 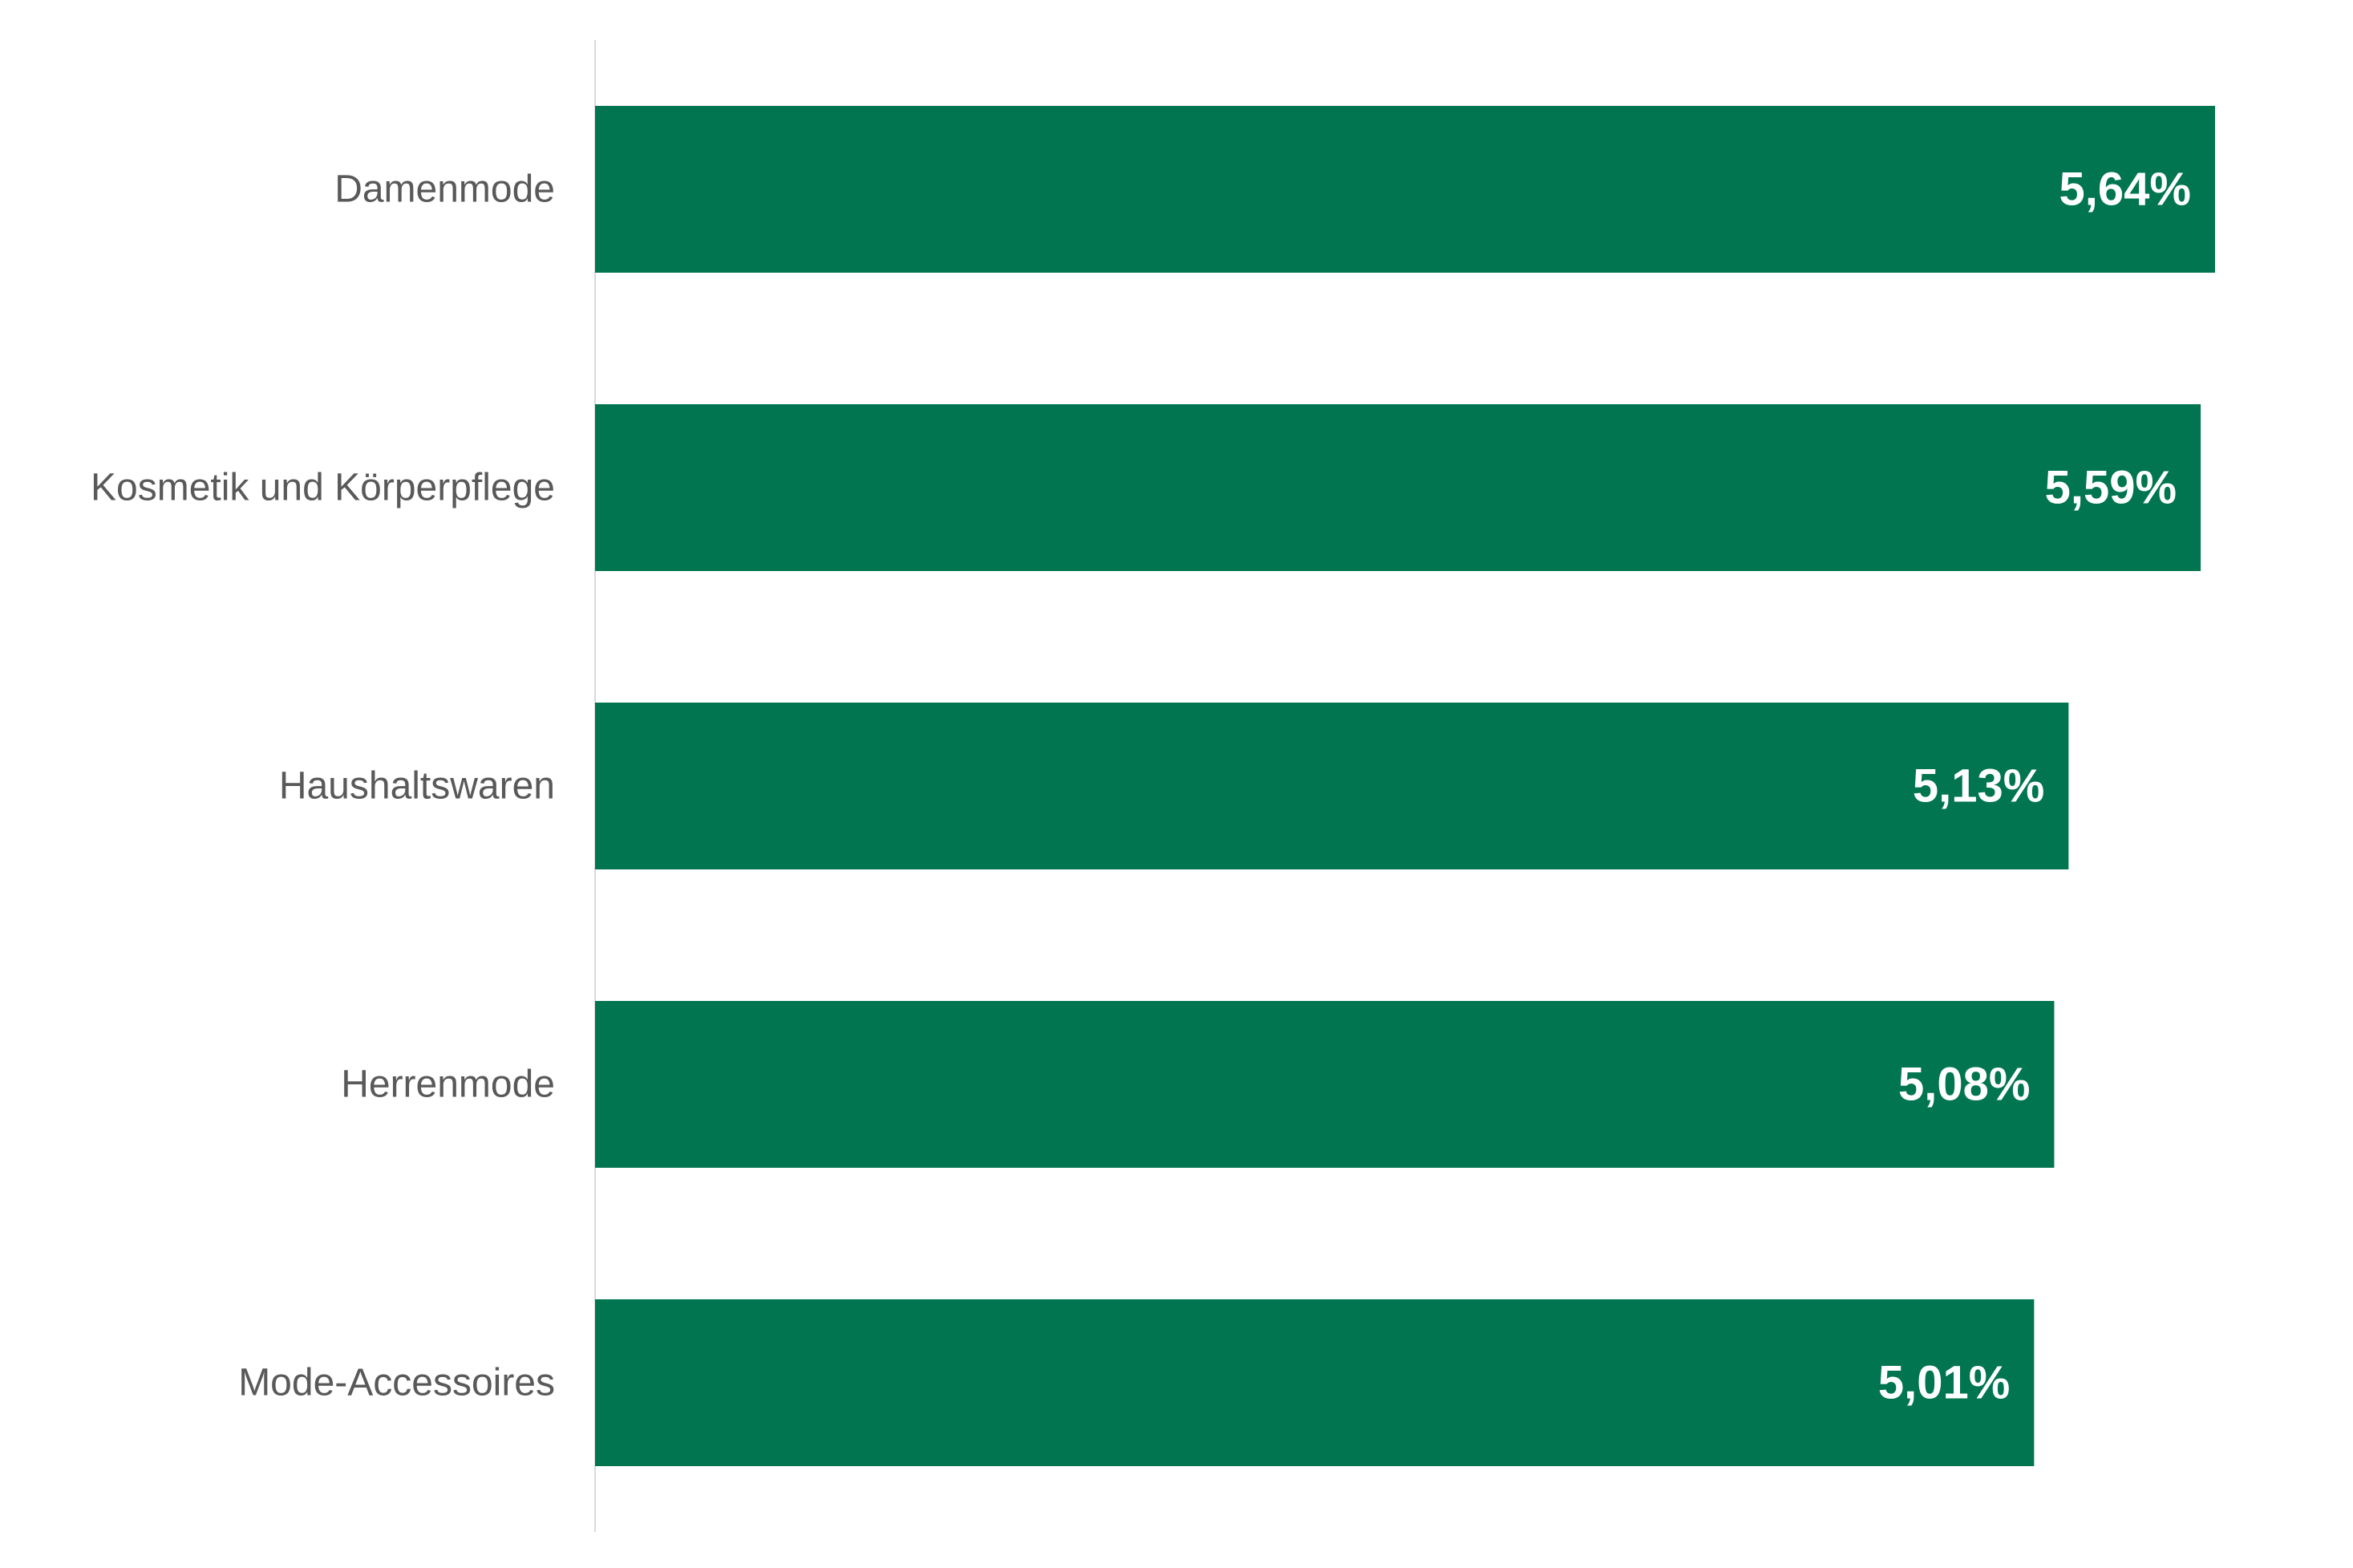 What do you see at coordinates (396, 1383) in the screenshot?
I see `category-label-4: Mode-Accessoires` at bounding box center [396, 1383].